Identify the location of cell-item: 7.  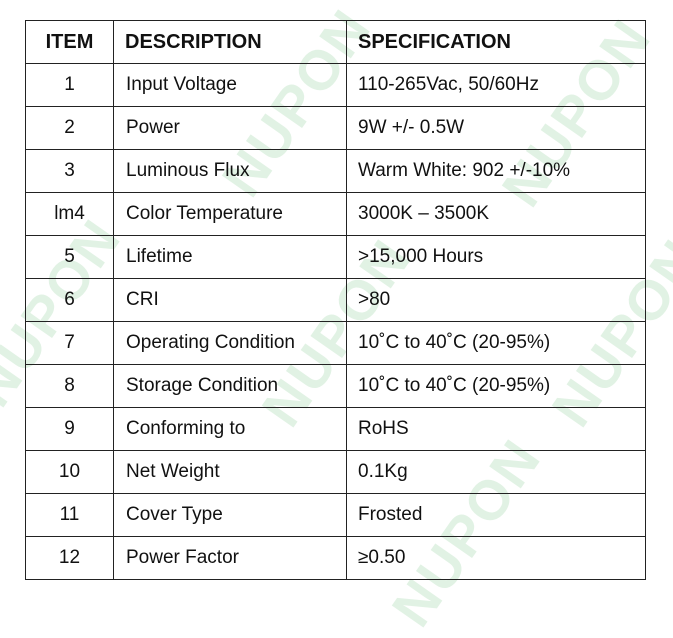
(69, 343).